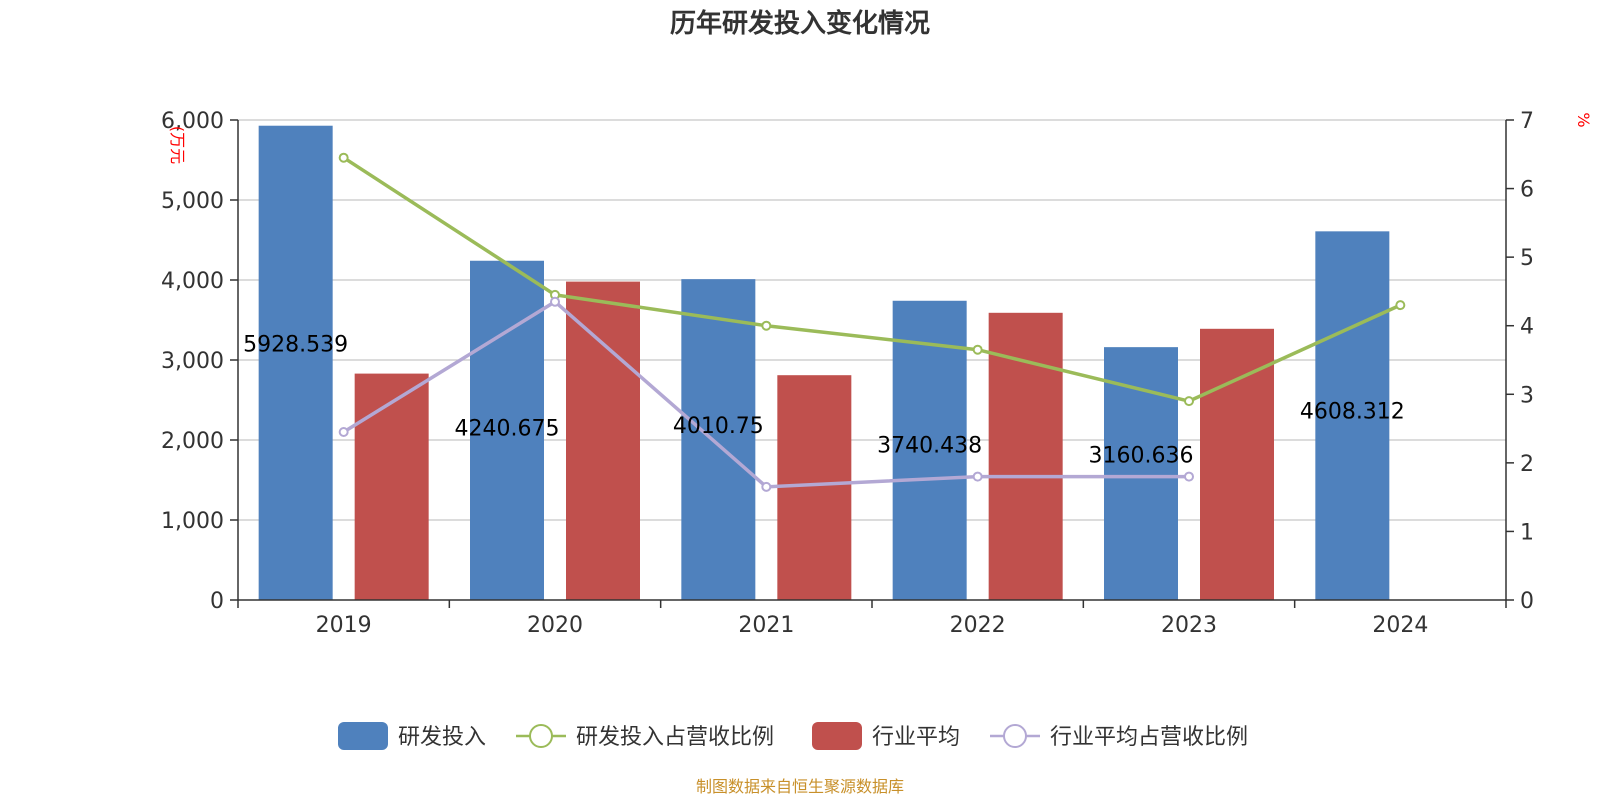 The image size is (1600, 800). Describe the element at coordinates (507, 429) in the screenshot. I see `data-label: 4240.675` at that location.